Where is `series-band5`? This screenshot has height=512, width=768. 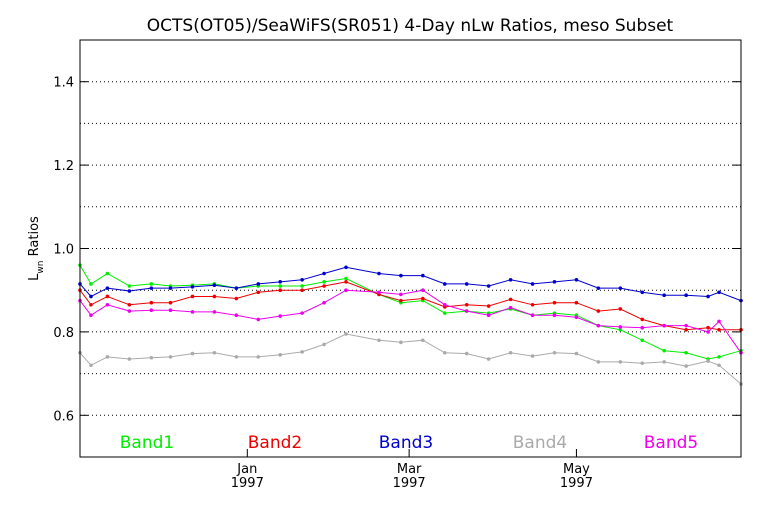
series-band5 is located at coordinates (410, 321).